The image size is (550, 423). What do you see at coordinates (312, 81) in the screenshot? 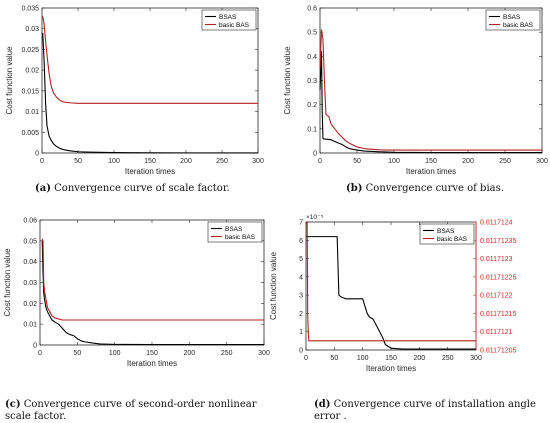
I see `y-tick-label: 0.3` at bounding box center [312, 81].